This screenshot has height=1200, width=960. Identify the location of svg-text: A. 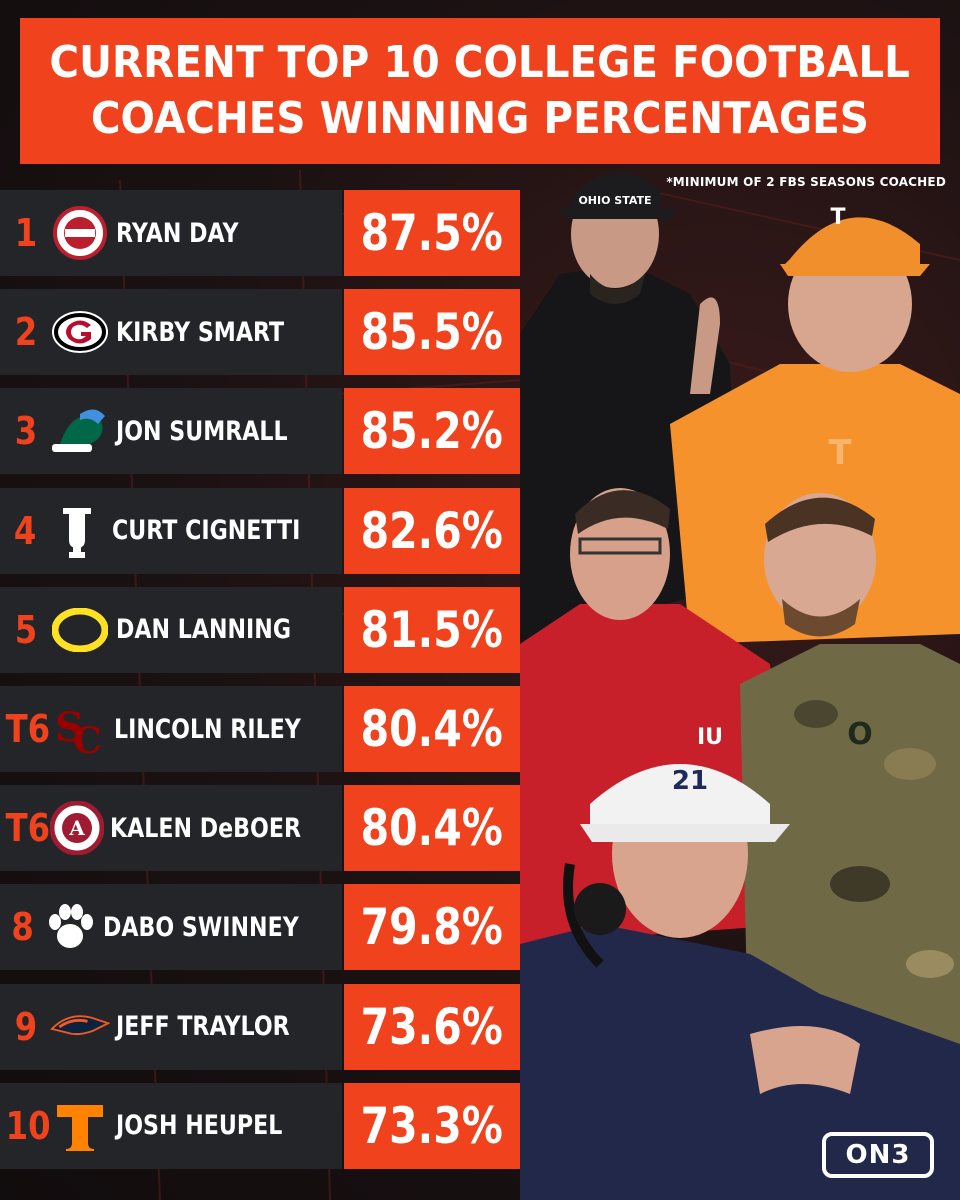
(76, 828).